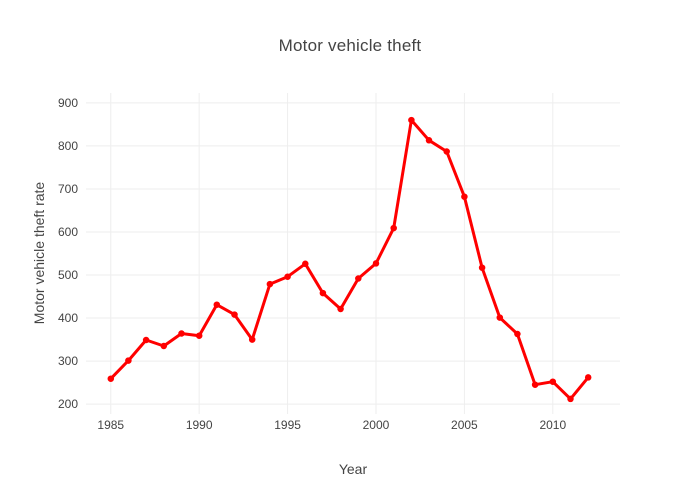  What do you see at coordinates (588, 377) in the screenshot?
I see `data-point-2012` at bounding box center [588, 377].